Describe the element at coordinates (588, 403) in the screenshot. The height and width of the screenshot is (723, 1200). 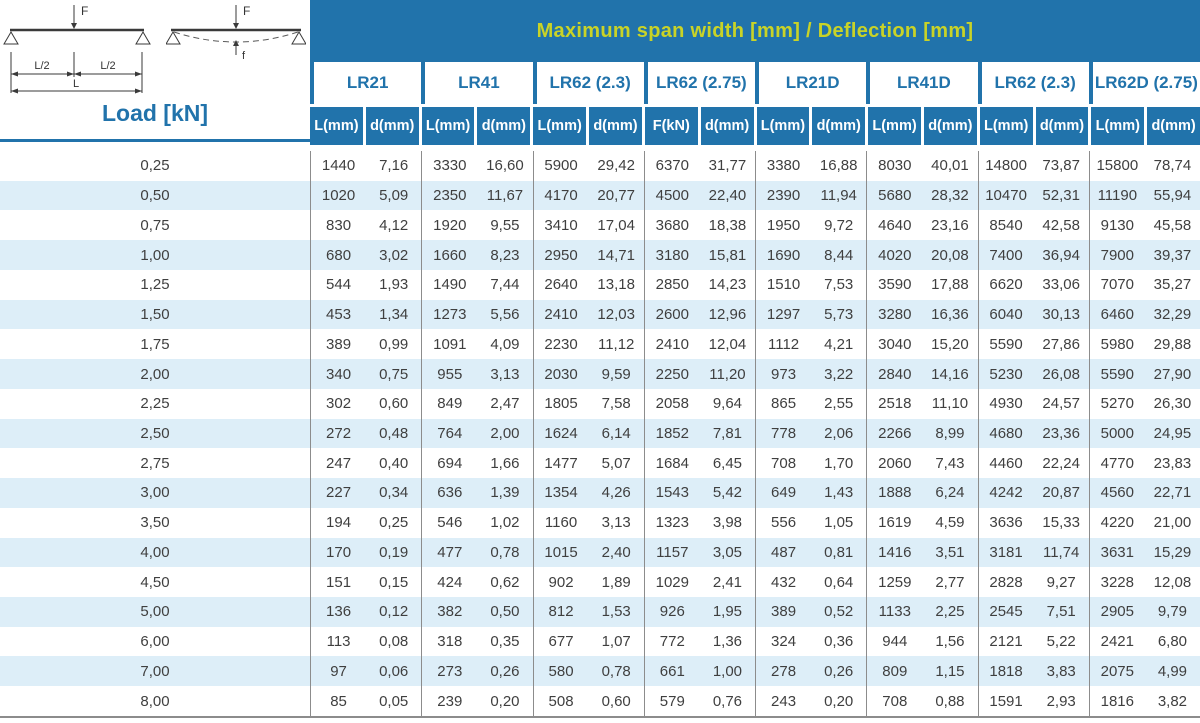
I see `value-group: 1805 7,58` at that location.